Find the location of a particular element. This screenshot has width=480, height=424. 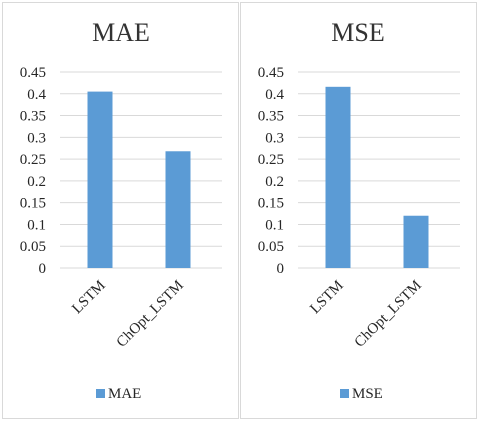

chart-title: MAE is located at coordinates (121, 32).